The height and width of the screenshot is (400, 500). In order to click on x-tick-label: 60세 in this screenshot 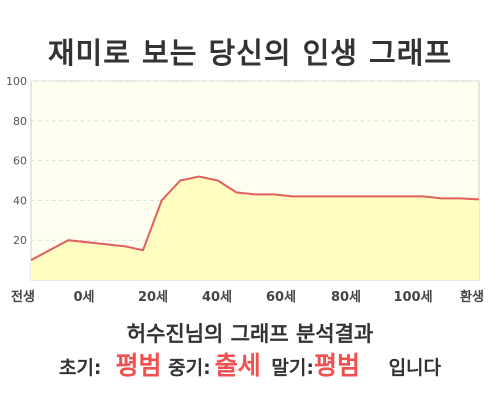, I will do `click(281, 297)`.